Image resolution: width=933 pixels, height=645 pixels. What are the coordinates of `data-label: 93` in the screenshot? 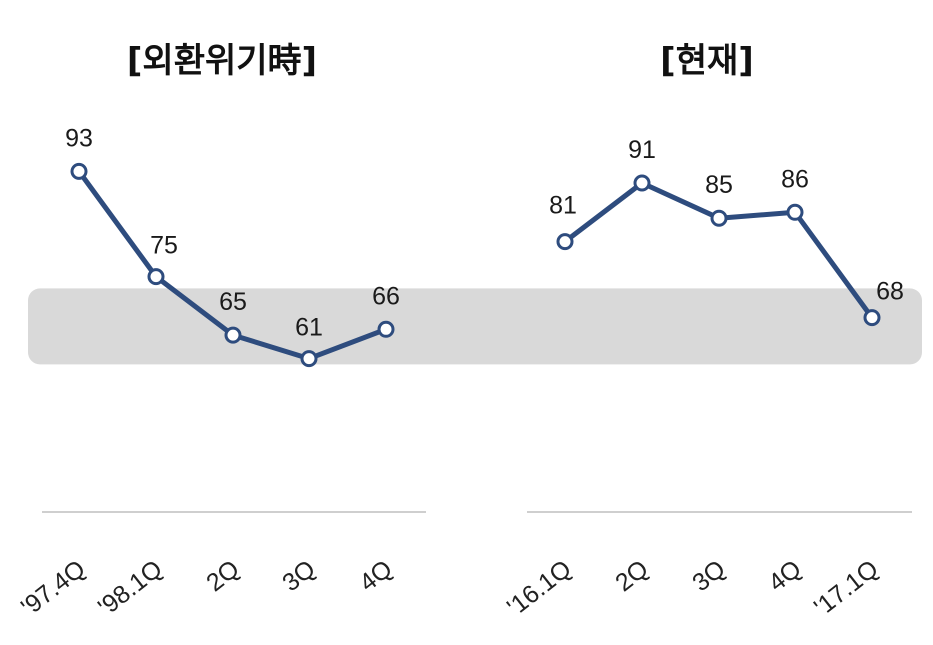 It's located at (79, 138).